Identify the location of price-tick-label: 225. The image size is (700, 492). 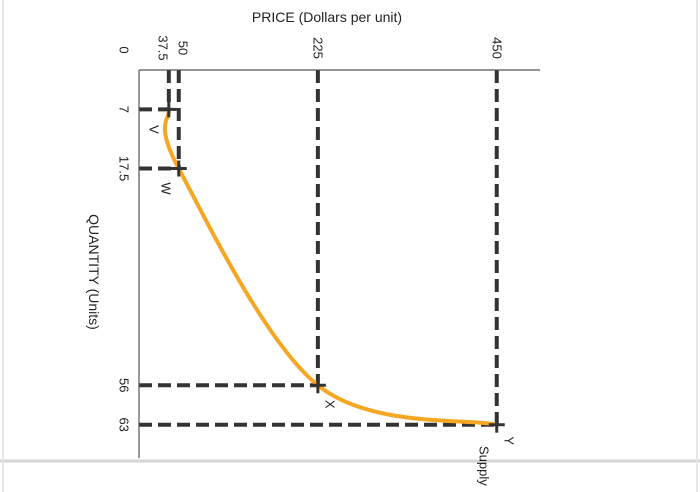
(317, 48).